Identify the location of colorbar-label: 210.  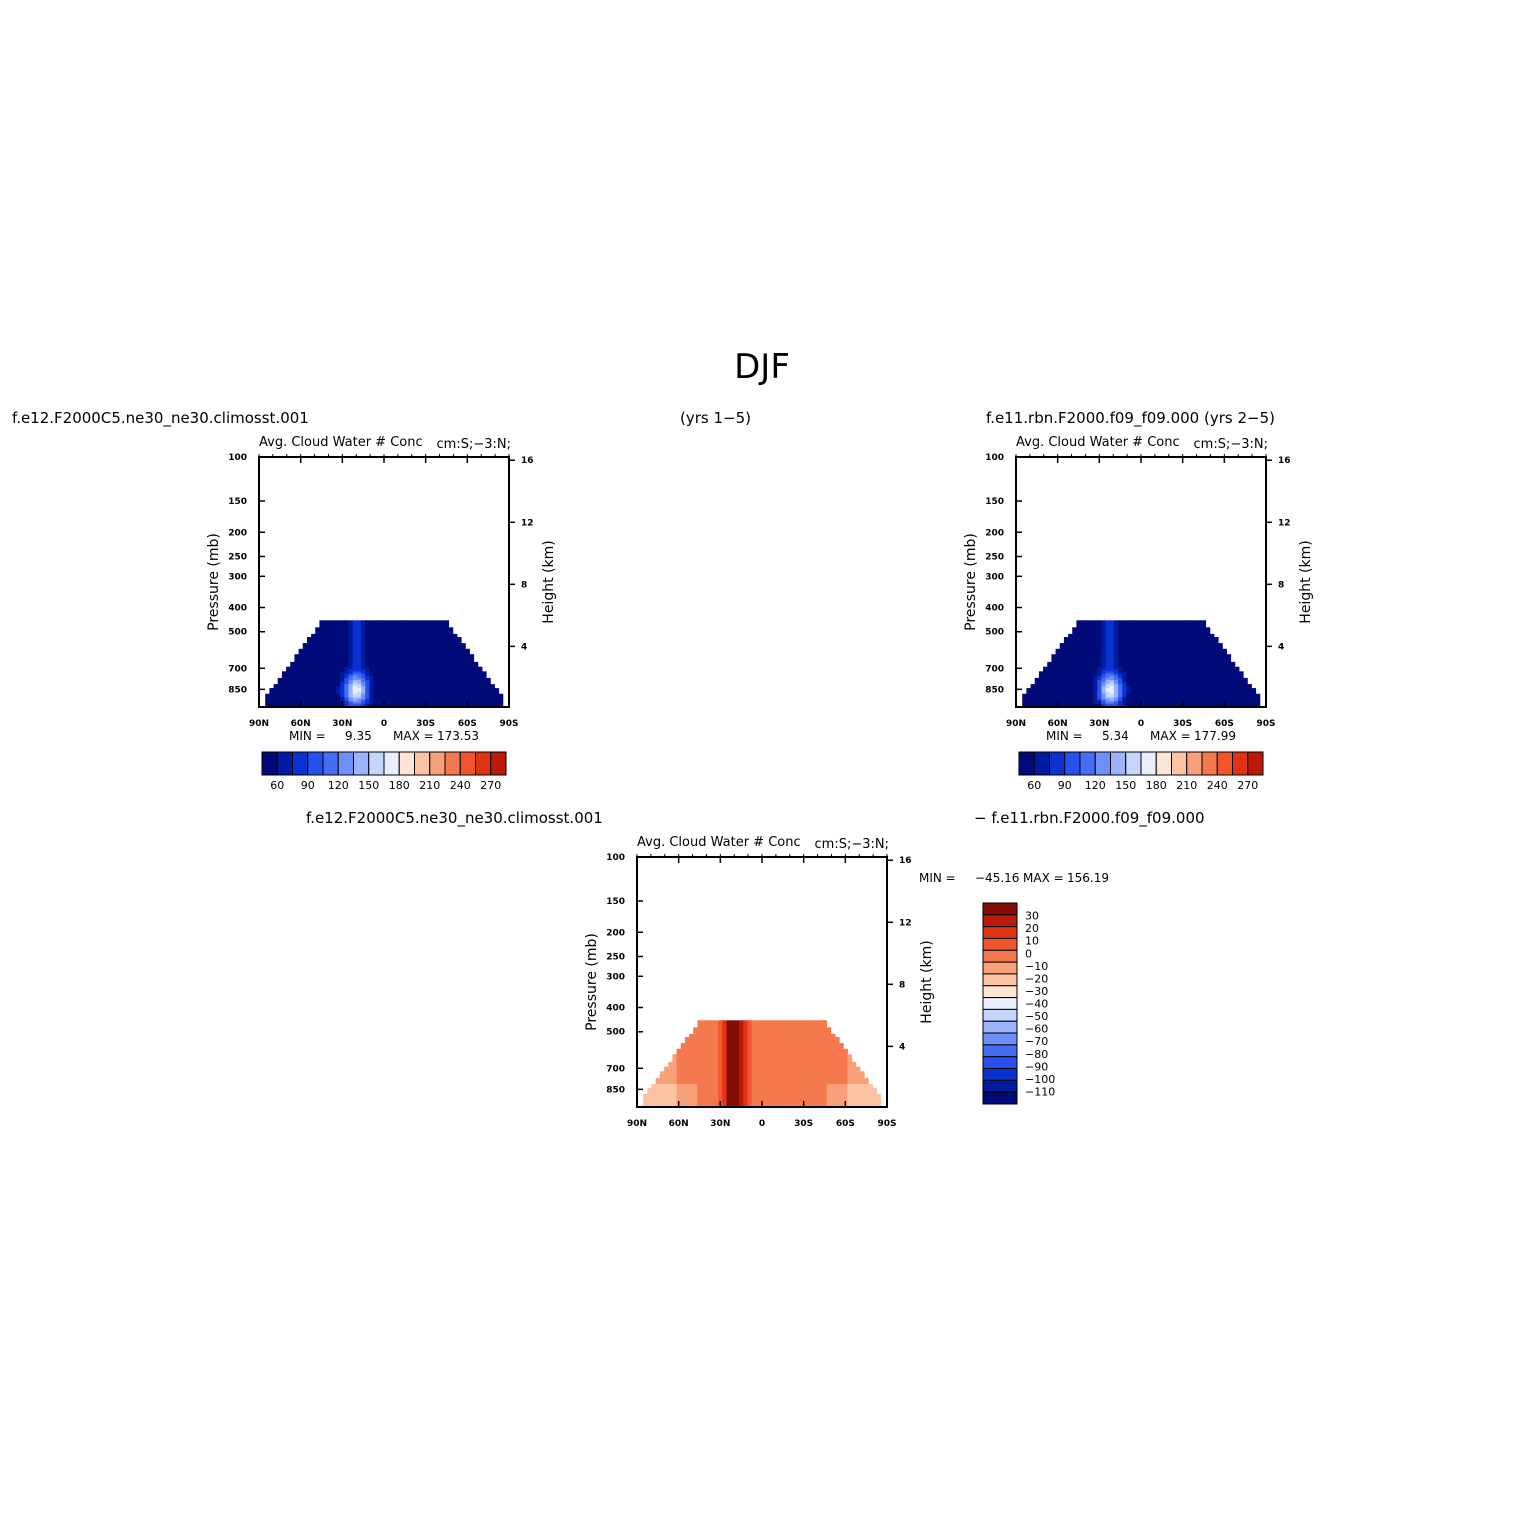
(429, 785).